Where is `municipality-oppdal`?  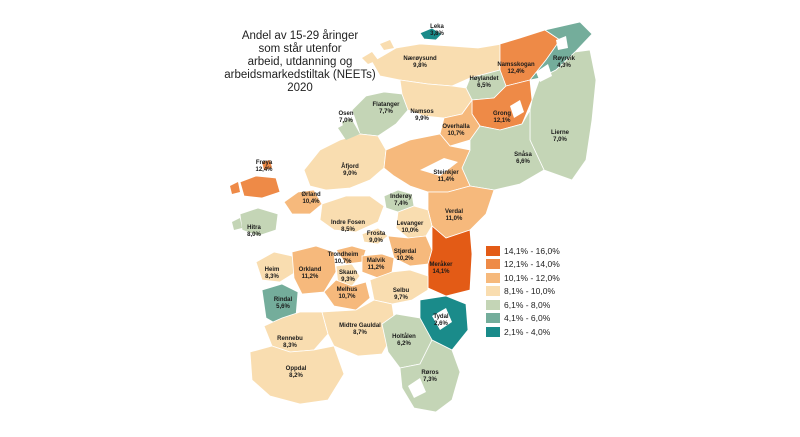
municipality-oppdal is located at coordinates (297, 375).